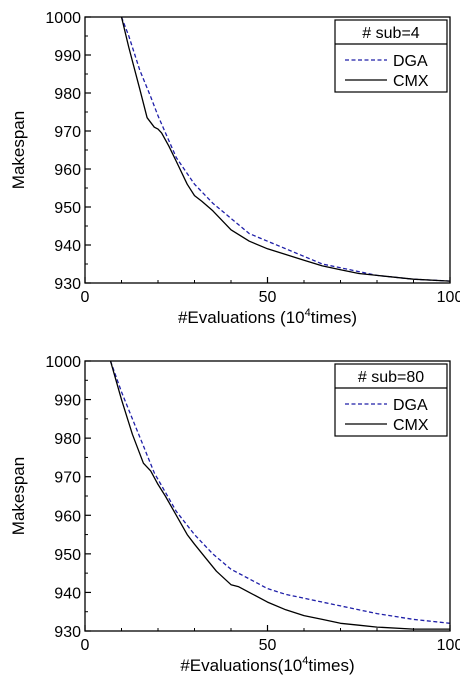 Image resolution: width=460 pixels, height=676 pixels. What do you see at coordinates (268, 645) in the screenshot?
I see `chart2-xtick-label: 50` at bounding box center [268, 645].